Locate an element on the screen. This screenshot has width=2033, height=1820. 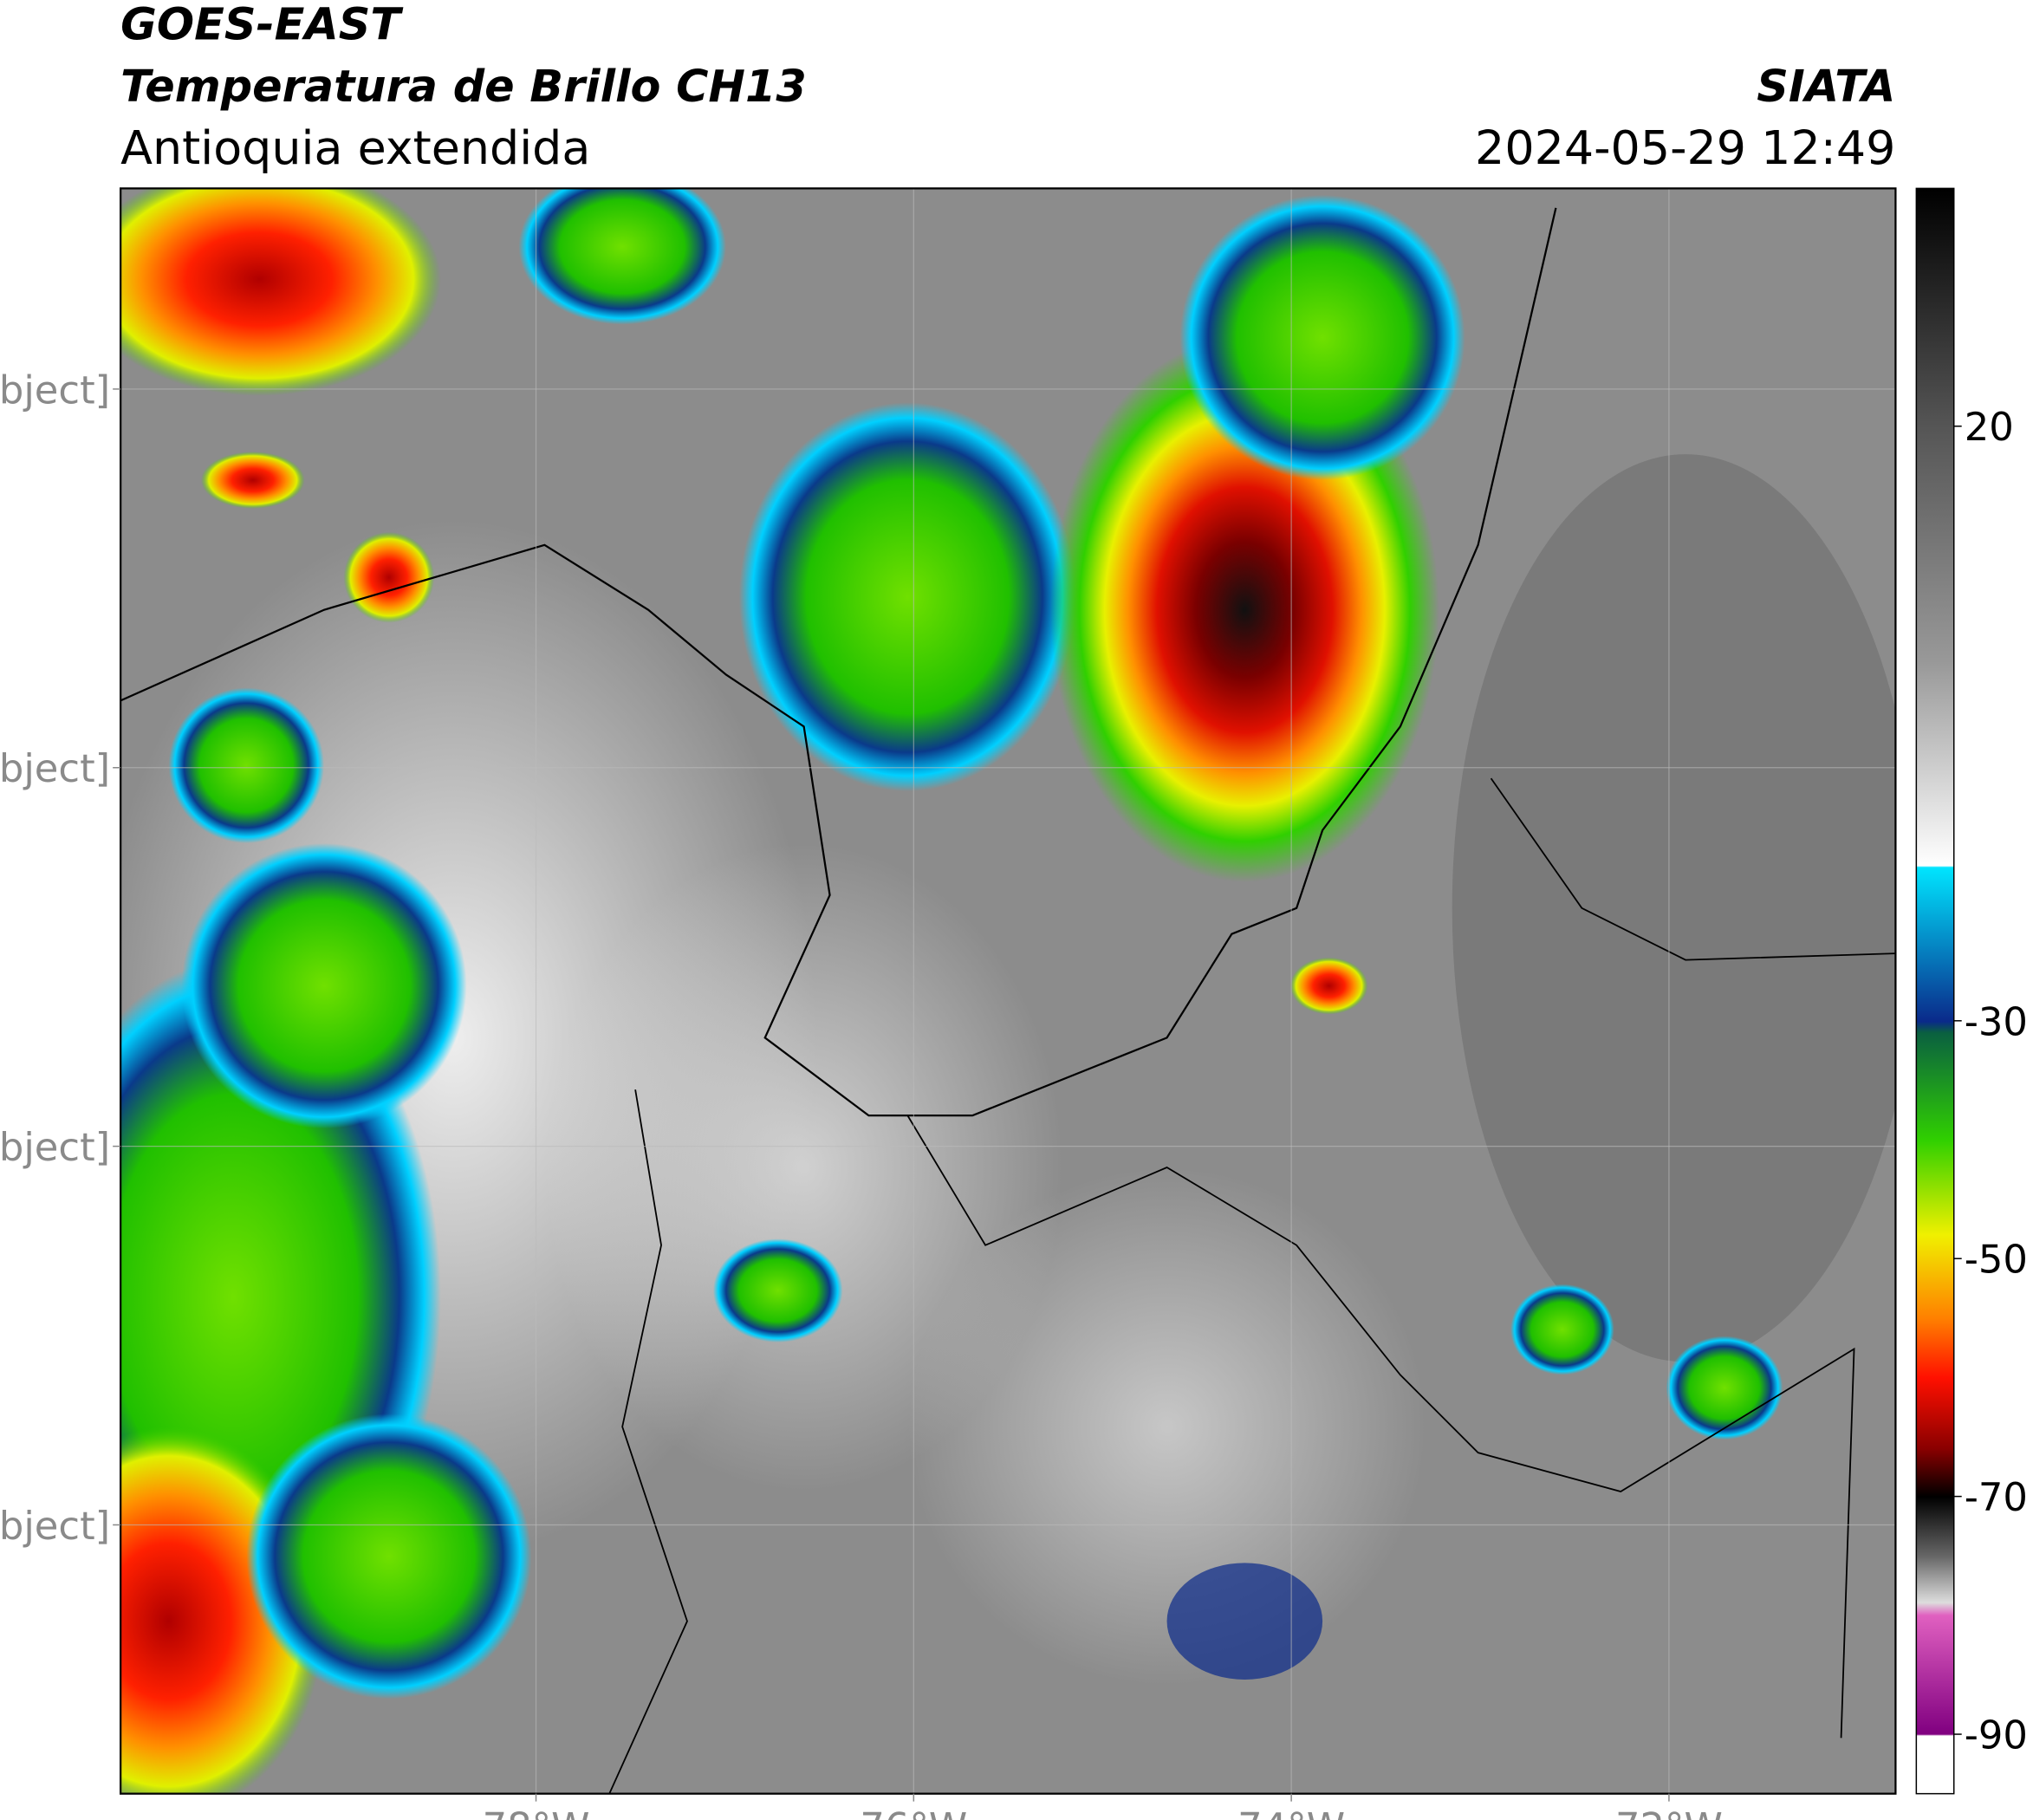
title: GOES-EAST is located at coordinates (262, 24).